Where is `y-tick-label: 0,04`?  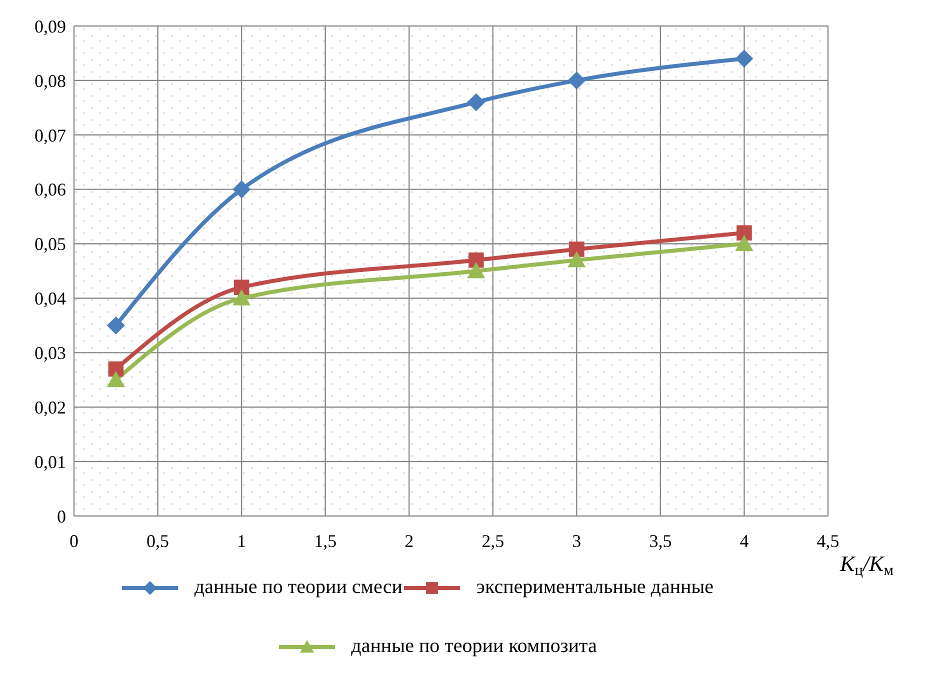
y-tick-label: 0,04 is located at coordinates (50, 298).